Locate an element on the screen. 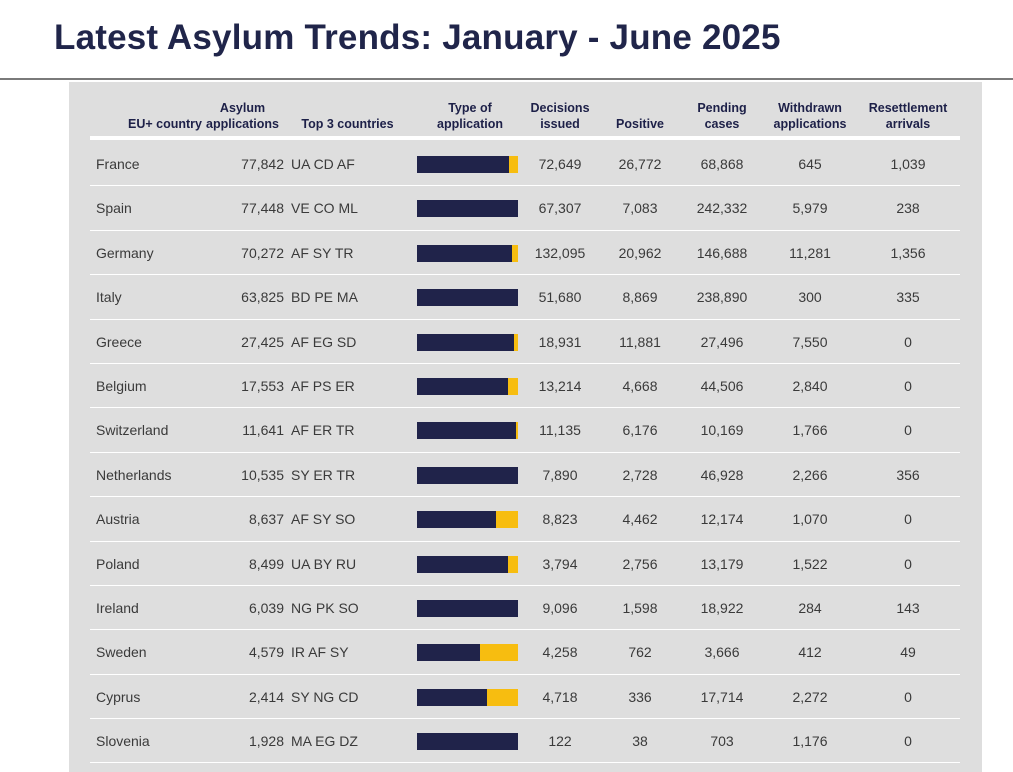 The image size is (1013, 772). withdrawn-cell: 2,272 is located at coordinates (810, 696).